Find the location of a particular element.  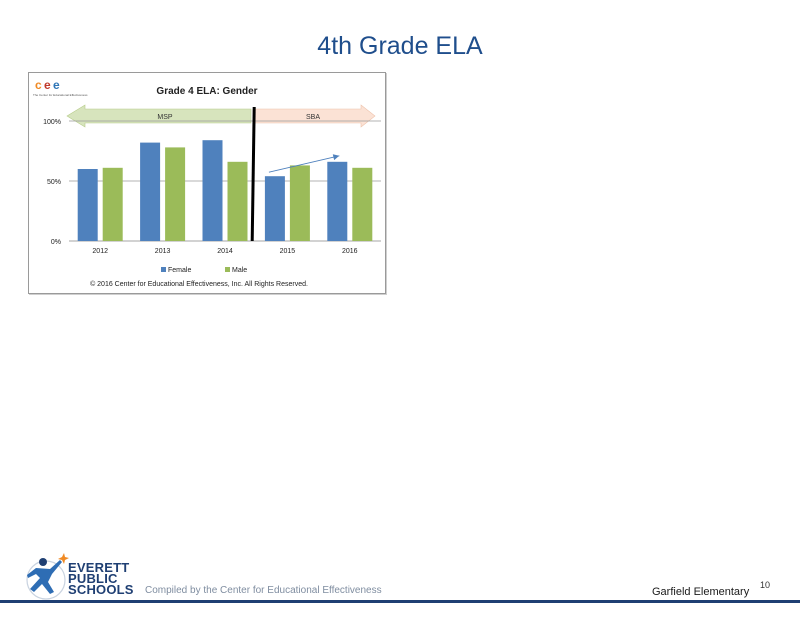

cee-logo-letter-c: c is located at coordinates (38, 85).